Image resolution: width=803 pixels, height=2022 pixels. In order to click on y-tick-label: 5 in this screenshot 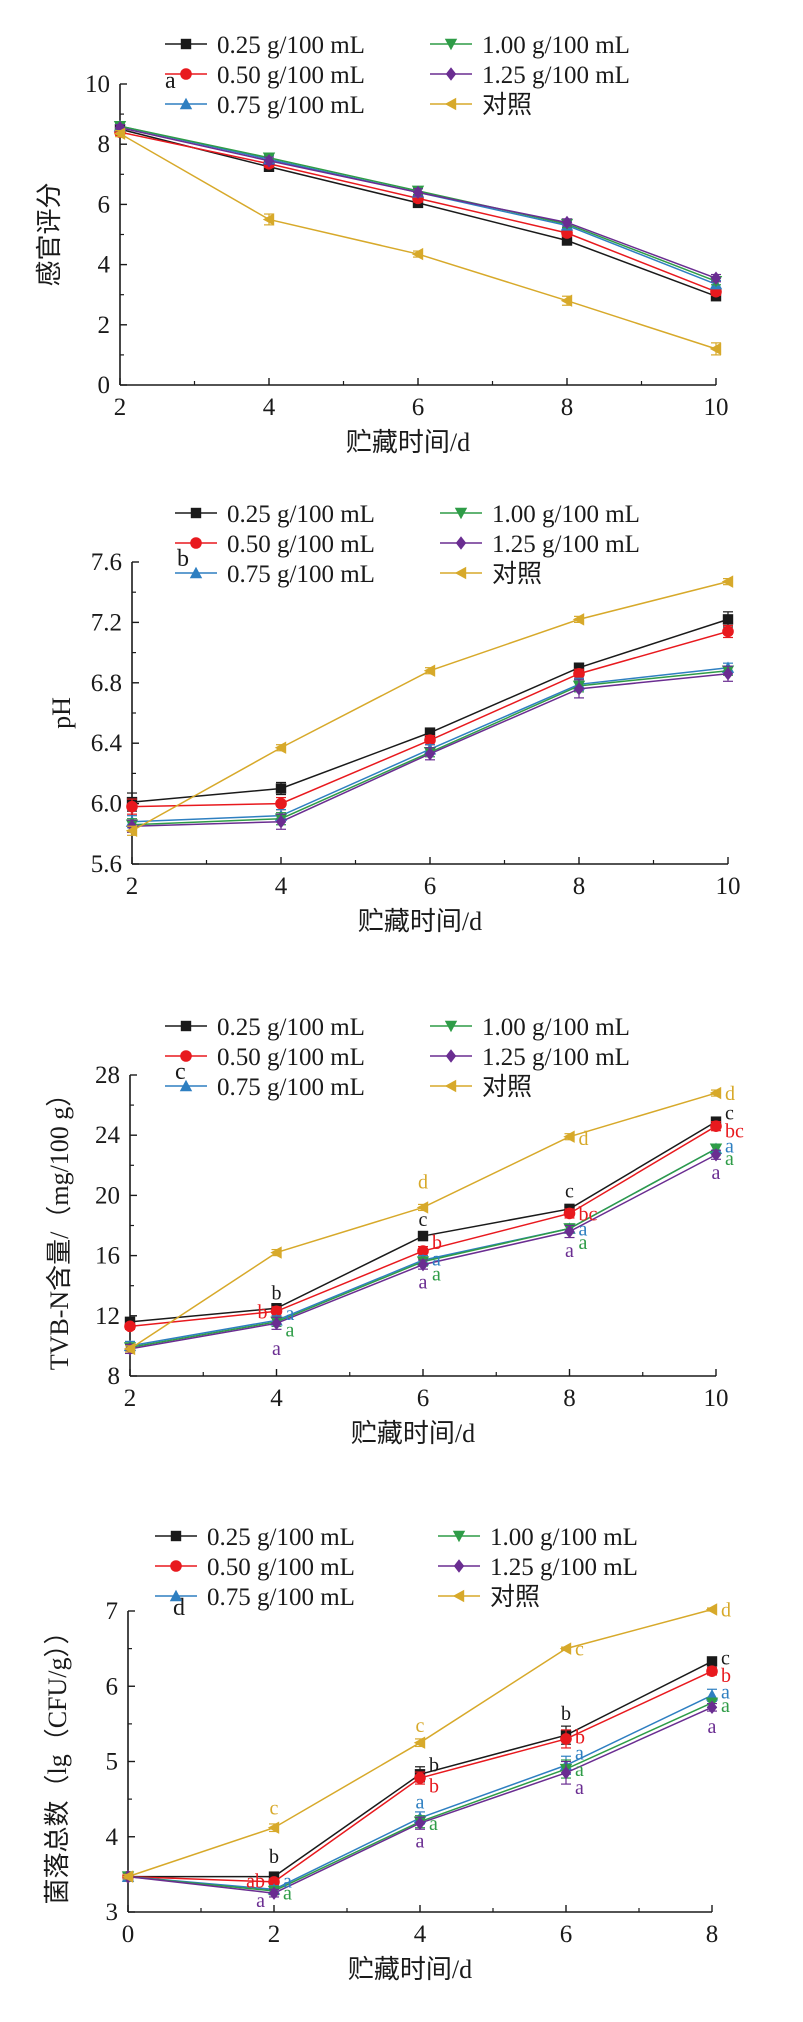, I will do `click(112, 1762)`.